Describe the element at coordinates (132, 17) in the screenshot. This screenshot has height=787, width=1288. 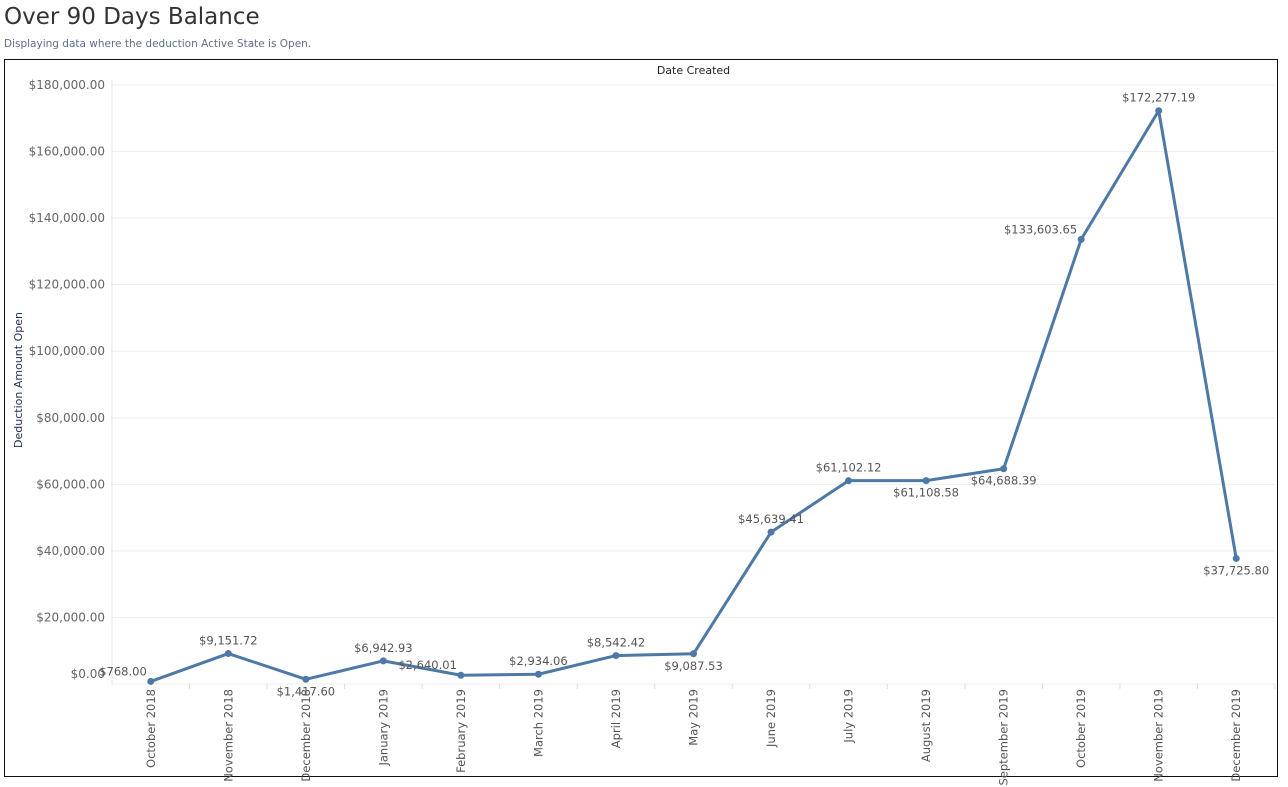
I see `page-title: Over 90 Days Balance` at that location.